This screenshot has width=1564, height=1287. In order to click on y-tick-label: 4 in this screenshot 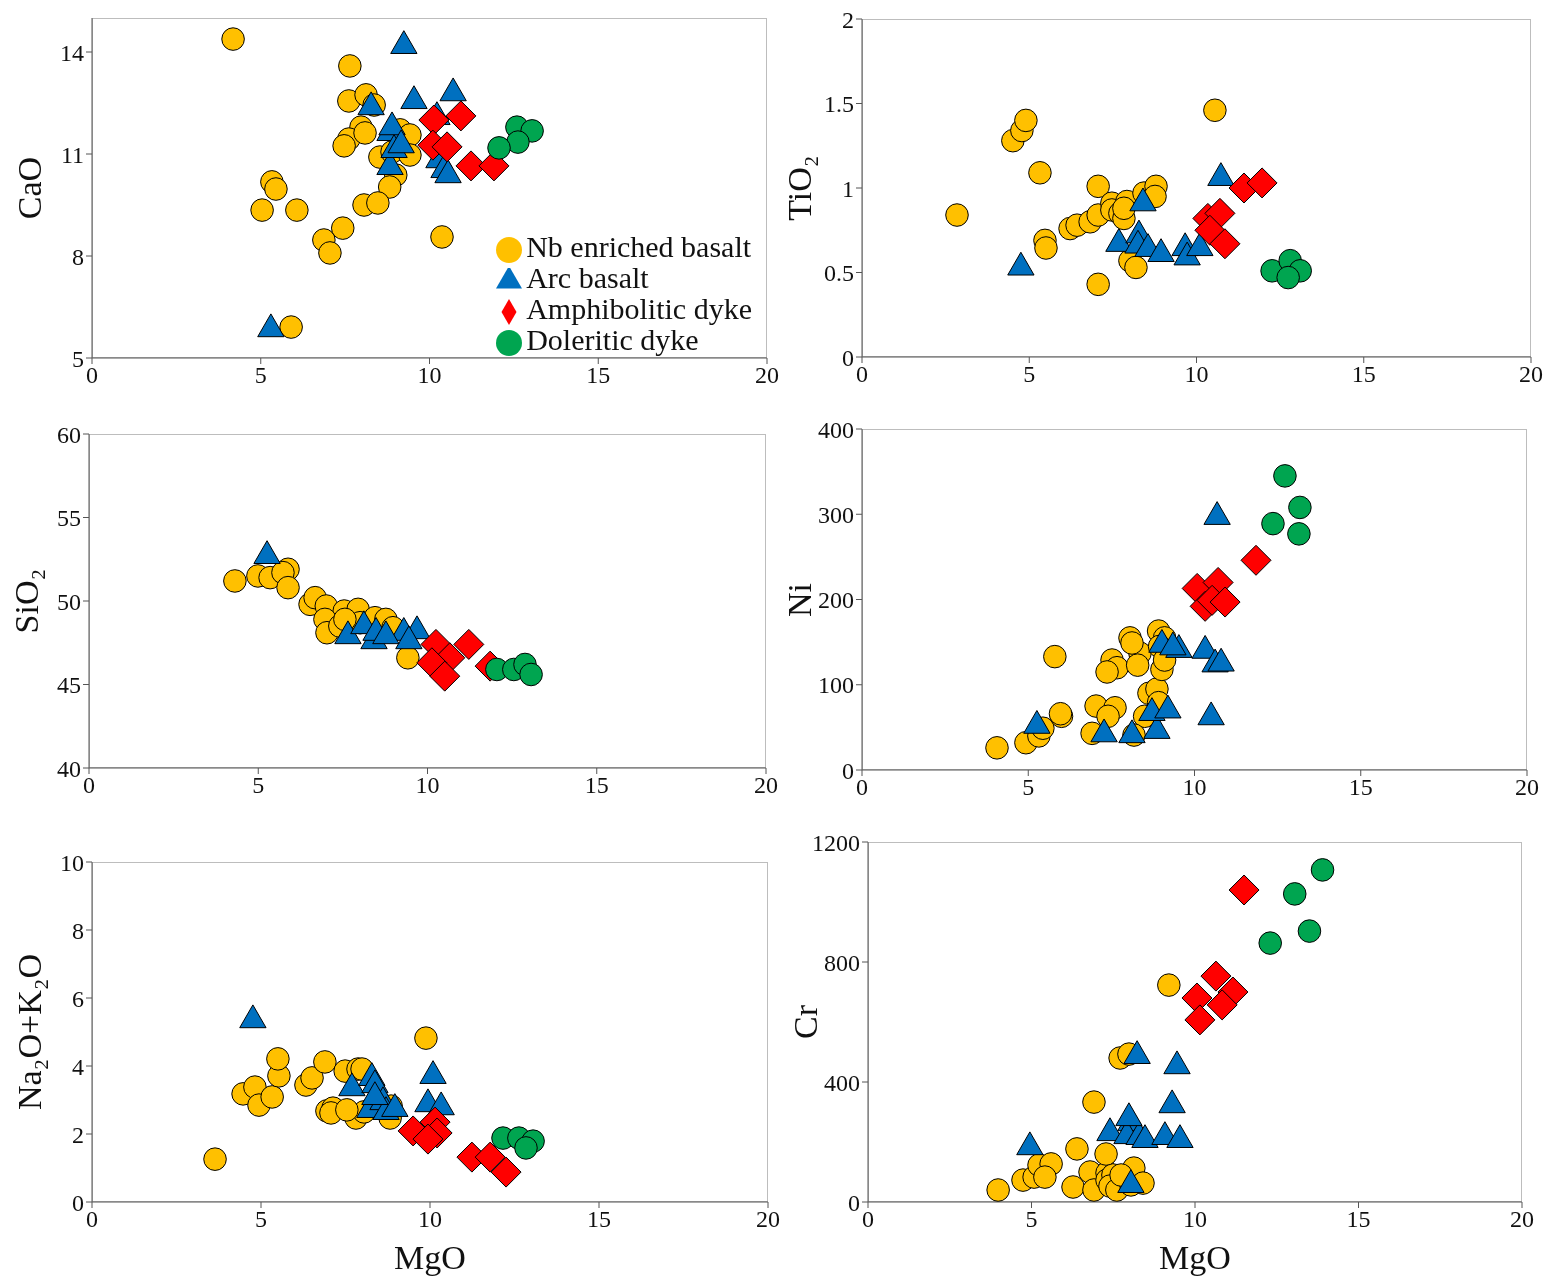, I will do `click(78, 1066)`.